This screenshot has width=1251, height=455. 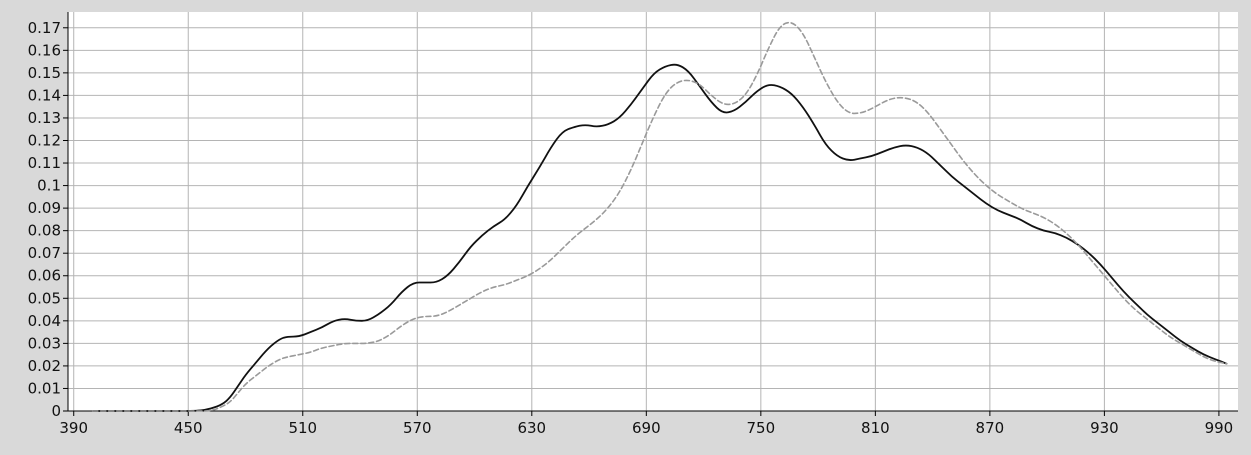 I want to click on y-tick-label: 0.04, so click(x=44, y=321).